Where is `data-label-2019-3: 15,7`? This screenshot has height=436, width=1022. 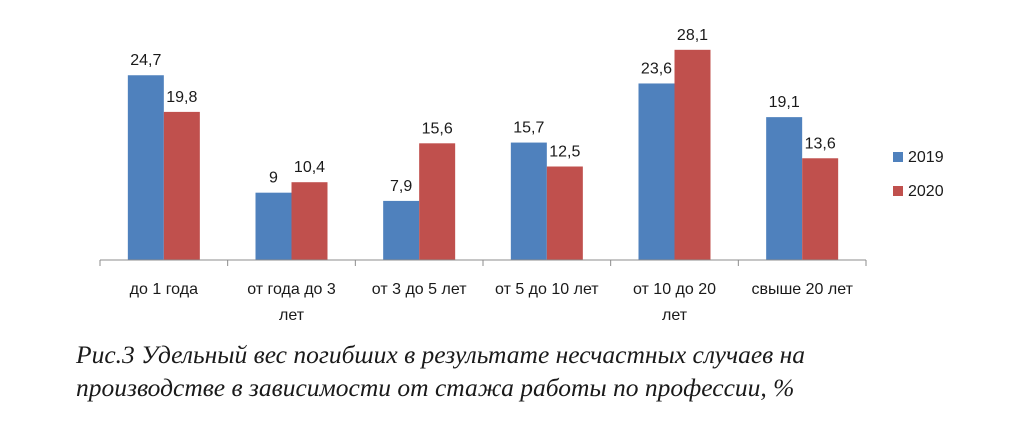 data-label-2019-3: 15,7 is located at coordinates (528, 128).